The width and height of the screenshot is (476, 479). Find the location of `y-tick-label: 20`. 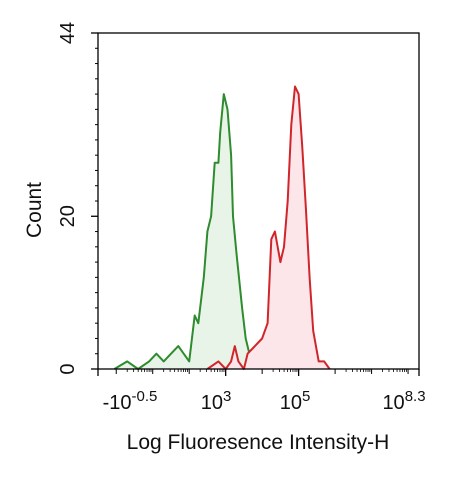

y-tick-label: 20 is located at coordinates (68, 216).